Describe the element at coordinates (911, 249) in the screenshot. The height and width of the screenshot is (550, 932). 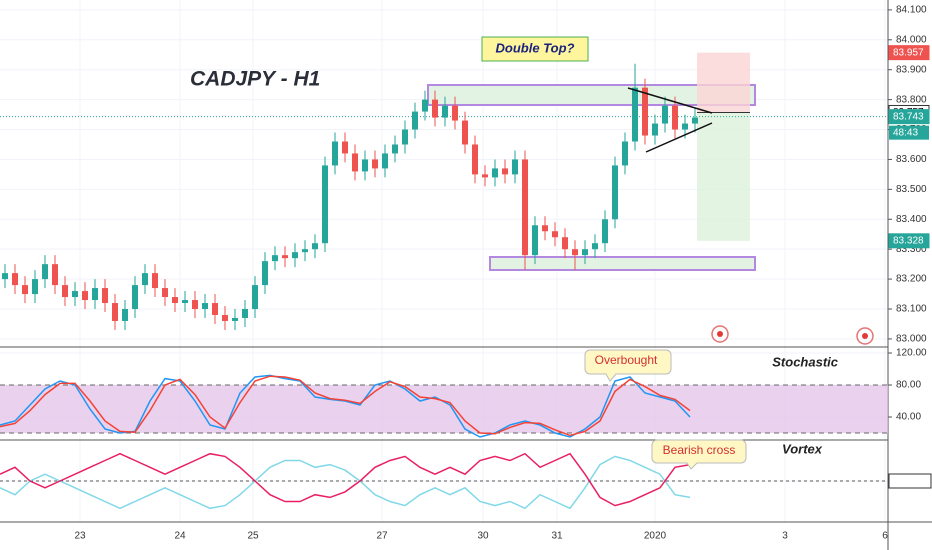
I see `y-tick-label: 83.300` at that location.